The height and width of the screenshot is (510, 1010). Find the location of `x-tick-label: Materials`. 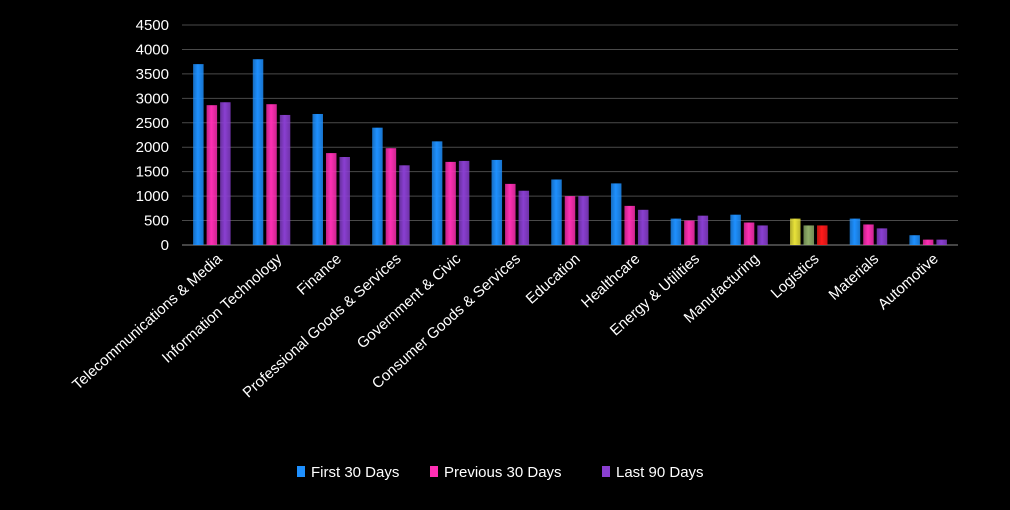

x-tick-label: Materials is located at coordinates (854, 276).